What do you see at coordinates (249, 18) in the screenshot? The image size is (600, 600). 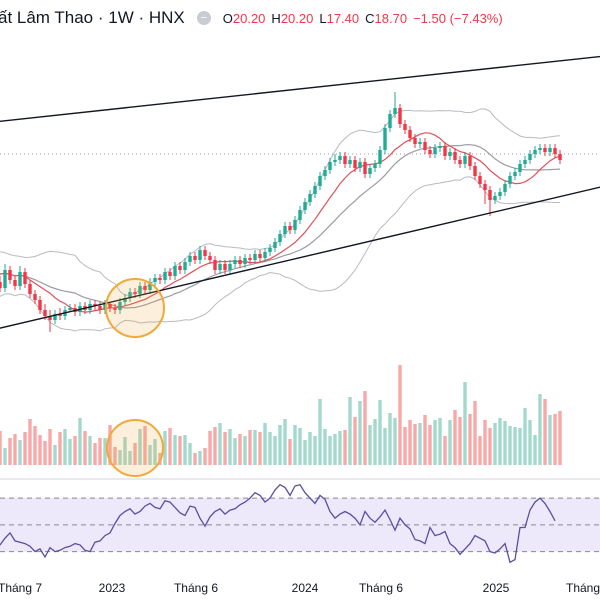 I see `open-value: 20.20` at bounding box center [249, 18].